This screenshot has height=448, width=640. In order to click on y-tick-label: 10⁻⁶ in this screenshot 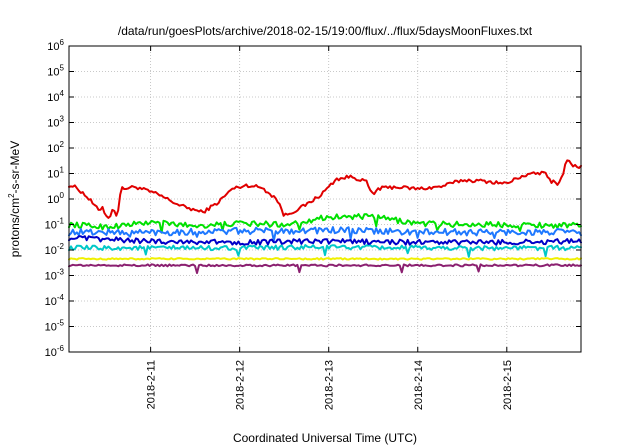, I will do `click(55, 351)`.